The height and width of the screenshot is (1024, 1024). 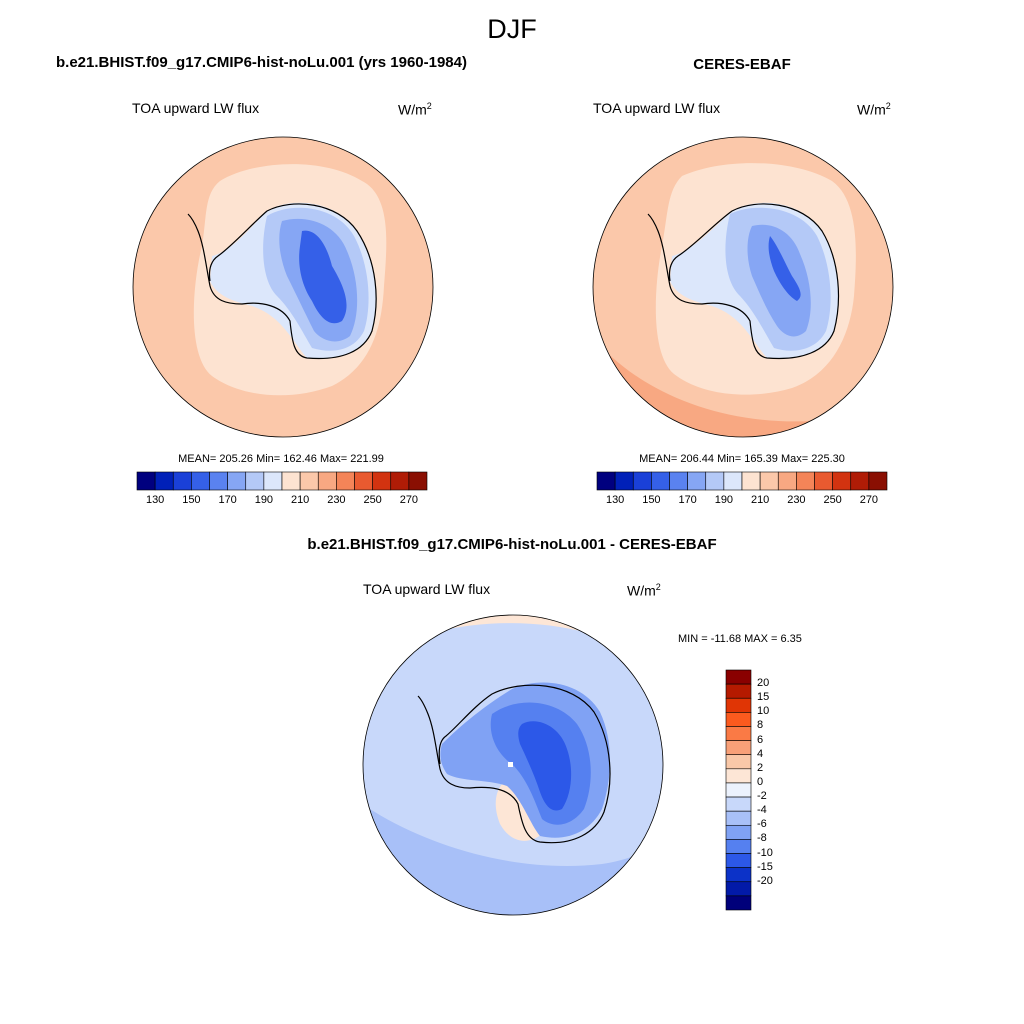 I want to click on colorbar-panel-1-labels: 130 150 170 190 210 230 250 270, so click(x=282, y=501).